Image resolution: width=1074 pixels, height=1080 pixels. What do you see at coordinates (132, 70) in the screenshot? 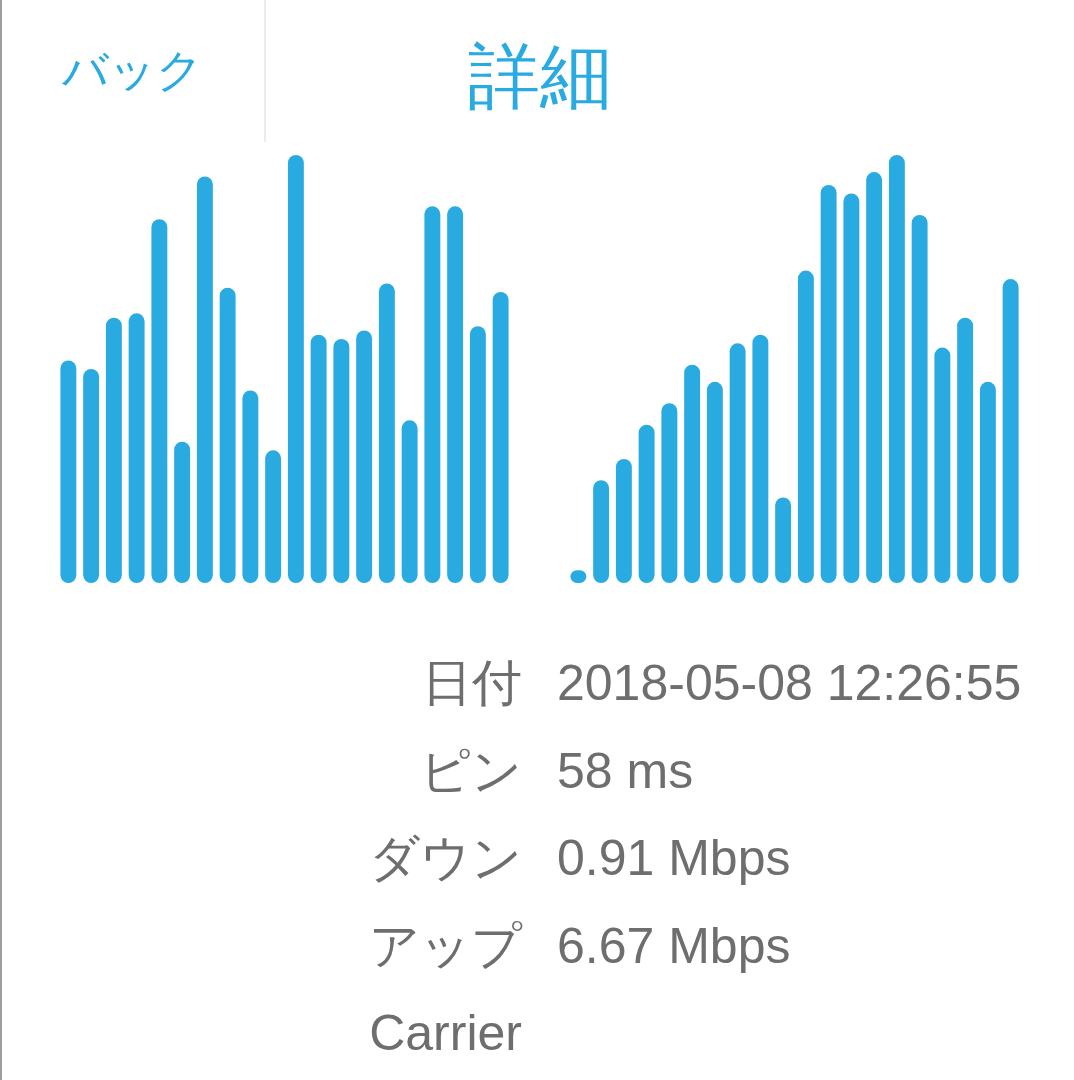
I see `annotation: バック` at bounding box center [132, 70].